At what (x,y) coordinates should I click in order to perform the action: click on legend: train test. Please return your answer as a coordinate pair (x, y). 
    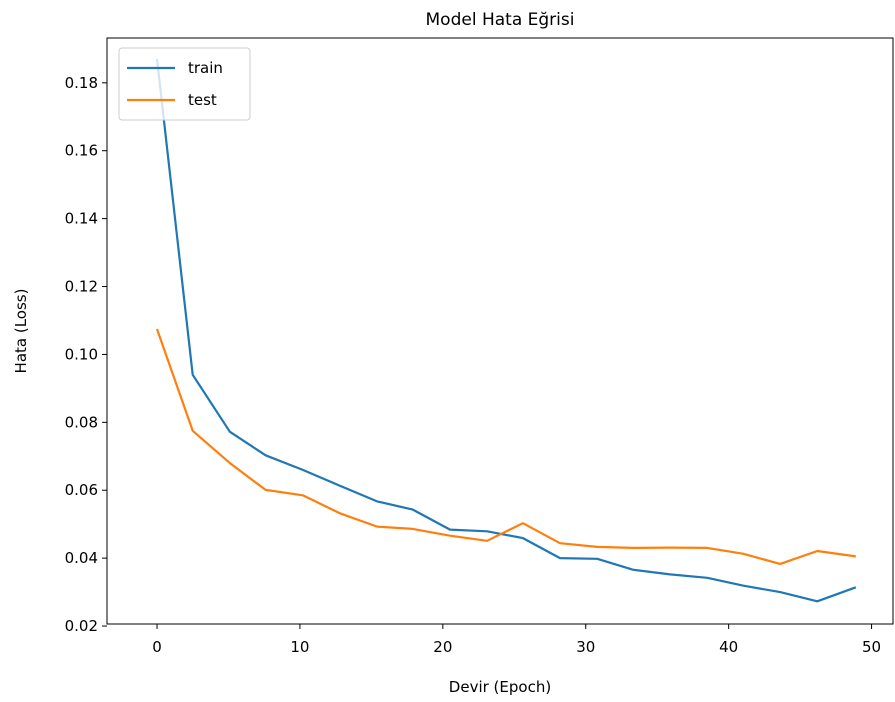
    Looking at the image, I should click on (184, 84).